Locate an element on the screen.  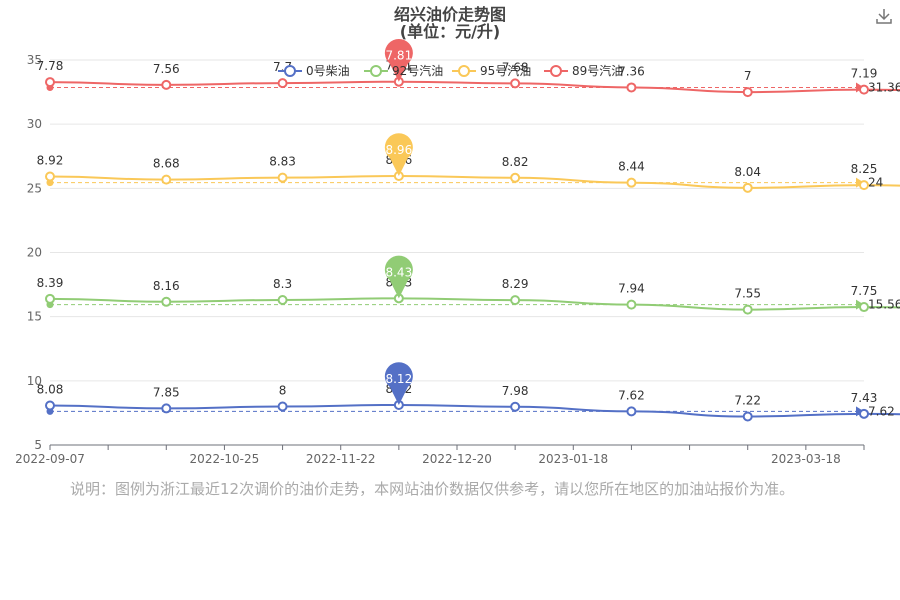
data-label: 7.85 is located at coordinates (166, 392).